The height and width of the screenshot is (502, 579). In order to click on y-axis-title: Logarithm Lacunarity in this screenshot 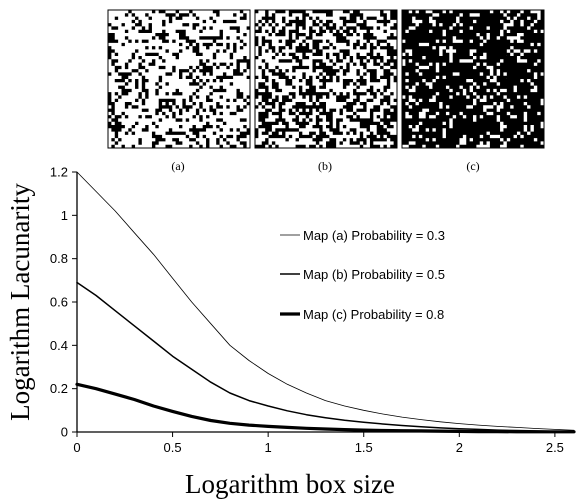, I will do `click(20, 302)`.